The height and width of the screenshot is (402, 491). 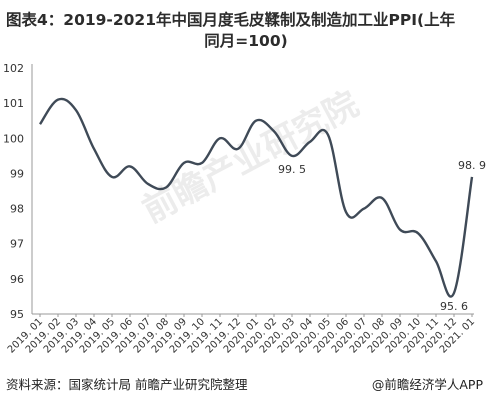 What do you see at coordinates (427, 384) in the screenshot?
I see `brand-label: @前瞻经济学人APP` at bounding box center [427, 384].